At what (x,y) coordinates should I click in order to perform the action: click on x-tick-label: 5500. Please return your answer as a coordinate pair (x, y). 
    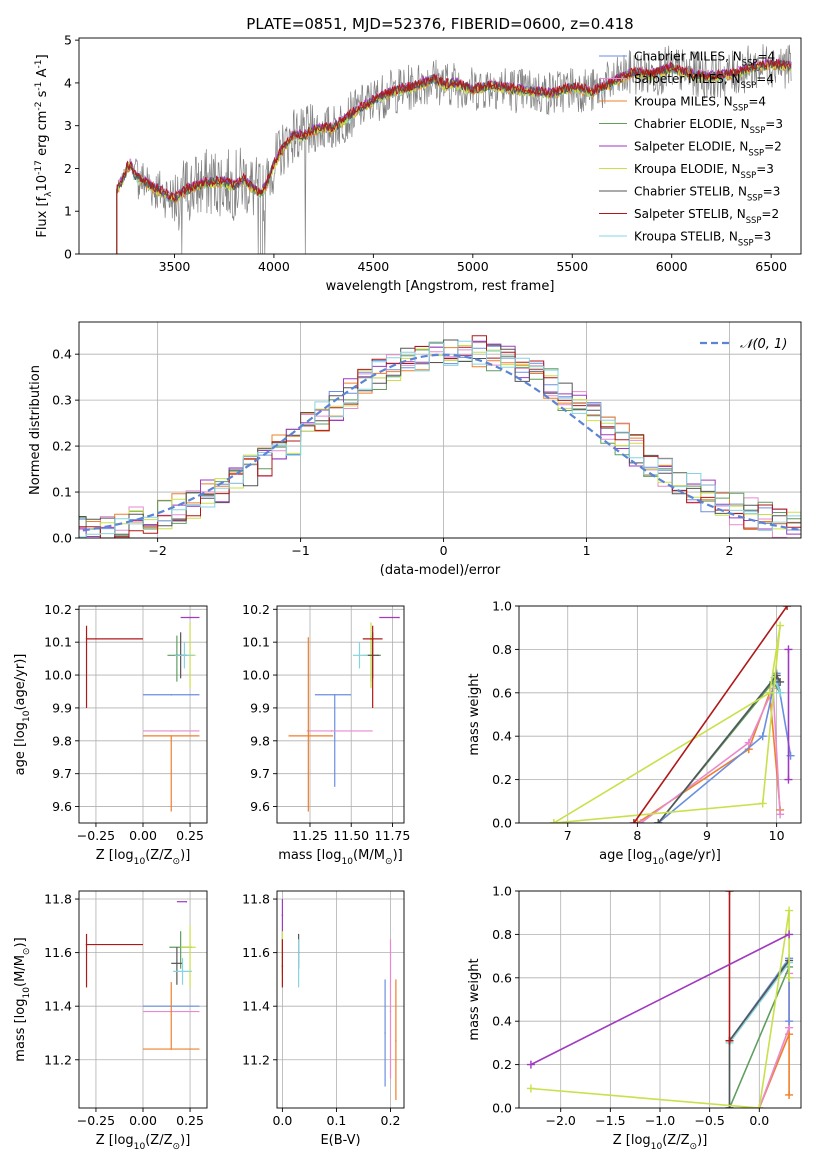
    Looking at the image, I should click on (572, 266).